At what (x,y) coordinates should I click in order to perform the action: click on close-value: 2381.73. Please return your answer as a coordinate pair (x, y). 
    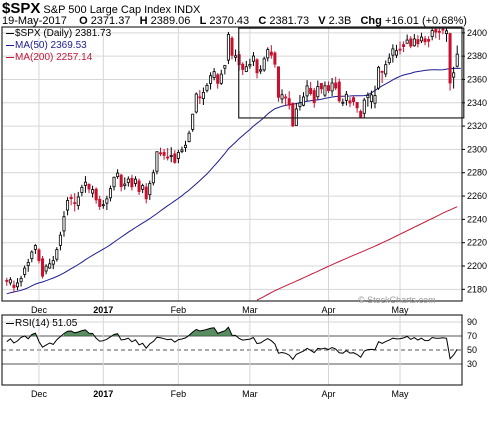
    Looking at the image, I should click on (289, 21).